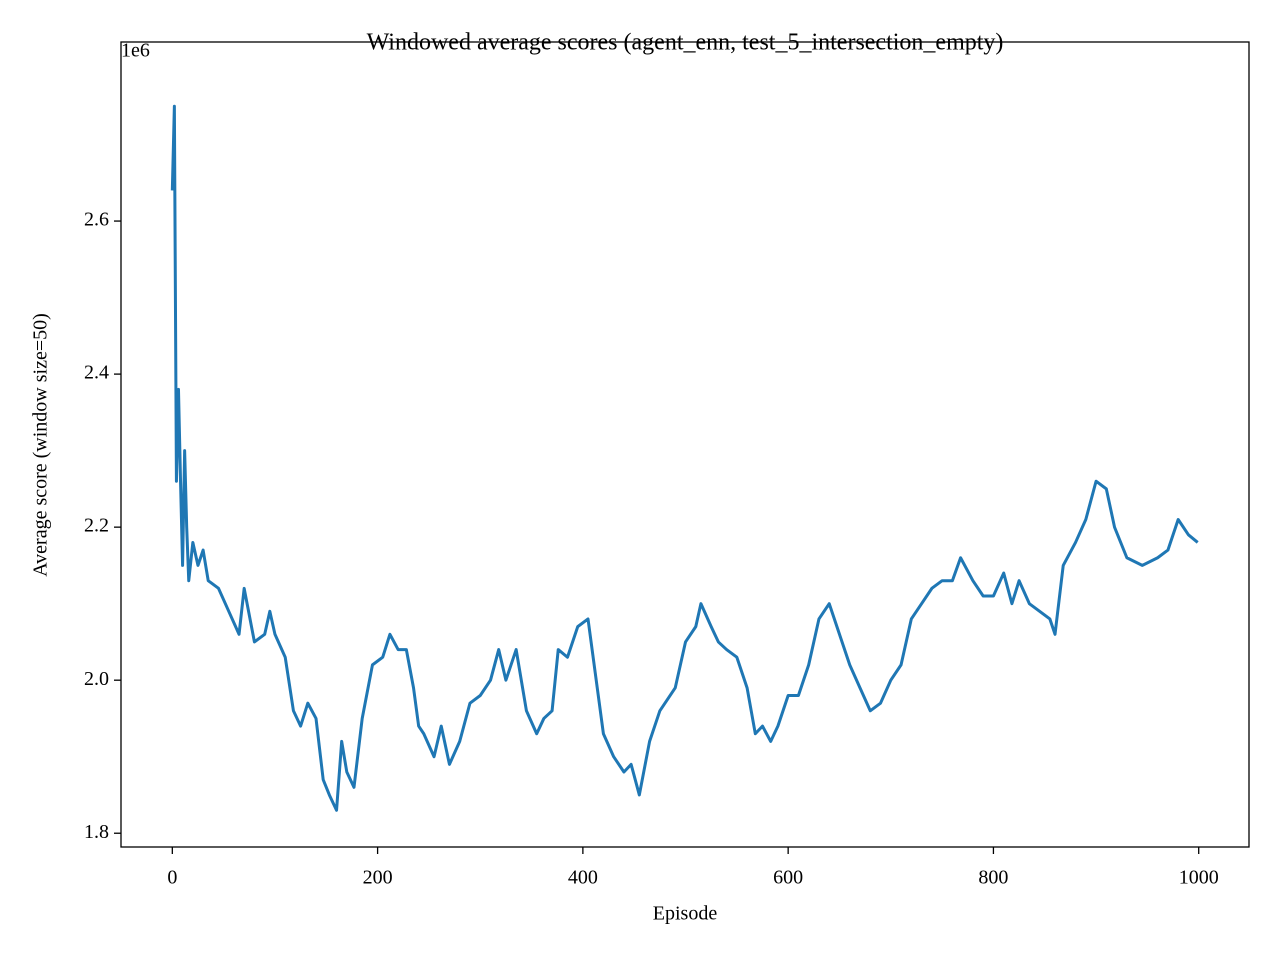 The width and height of the screenshot is (1280, 960). Describe the element at coordinates (96, 679) in the screenshot. I see `y-tick-label: 2.0` at that location.